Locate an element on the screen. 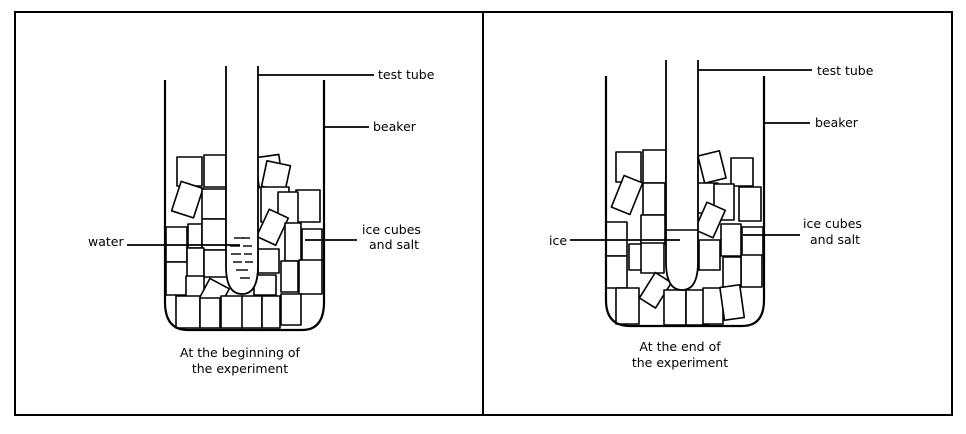 This screenshot has width=966, height=434. label-beaker-right: beaker is located at coordinates (837, 122).